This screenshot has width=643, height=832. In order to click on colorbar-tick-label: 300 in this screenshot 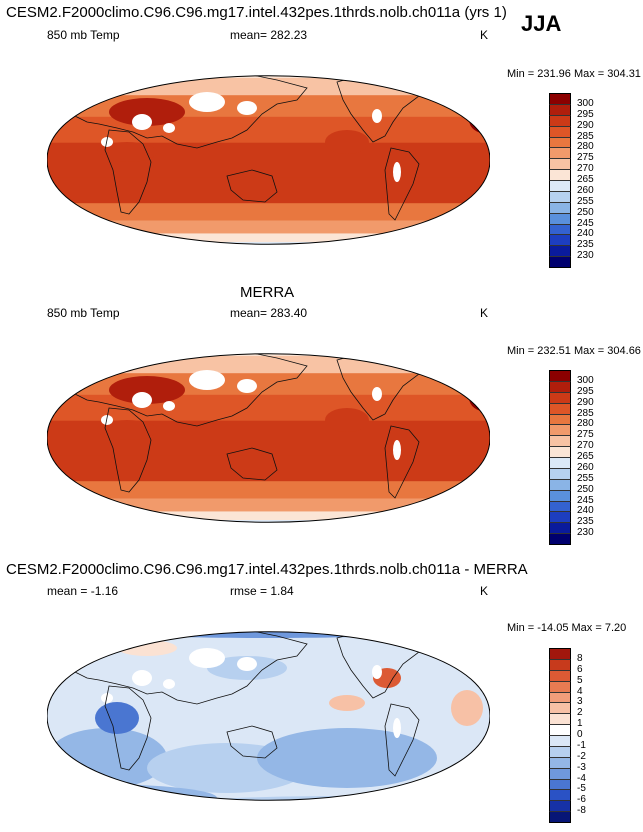, I will do `click(585, 380)`.